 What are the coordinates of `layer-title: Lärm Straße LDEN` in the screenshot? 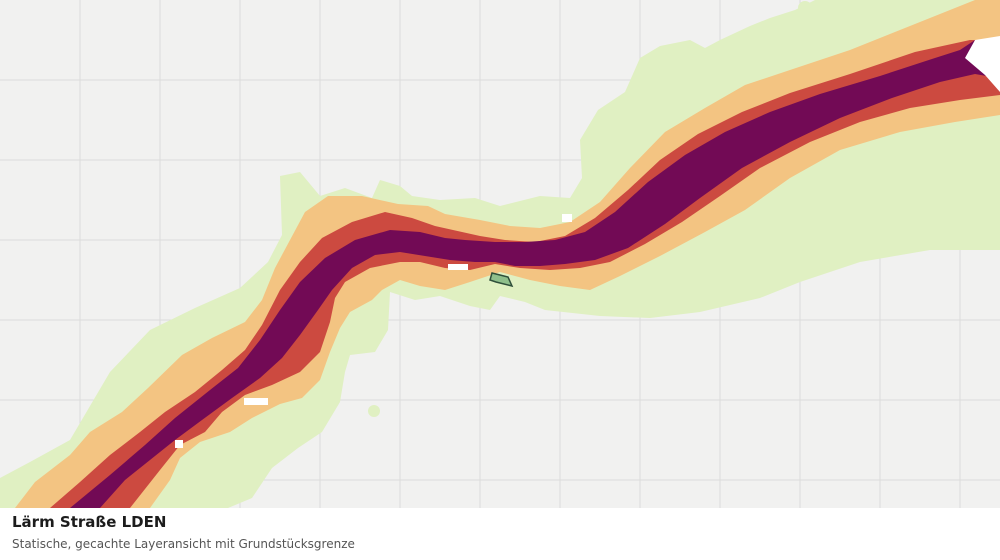 It's located at (89, 522).